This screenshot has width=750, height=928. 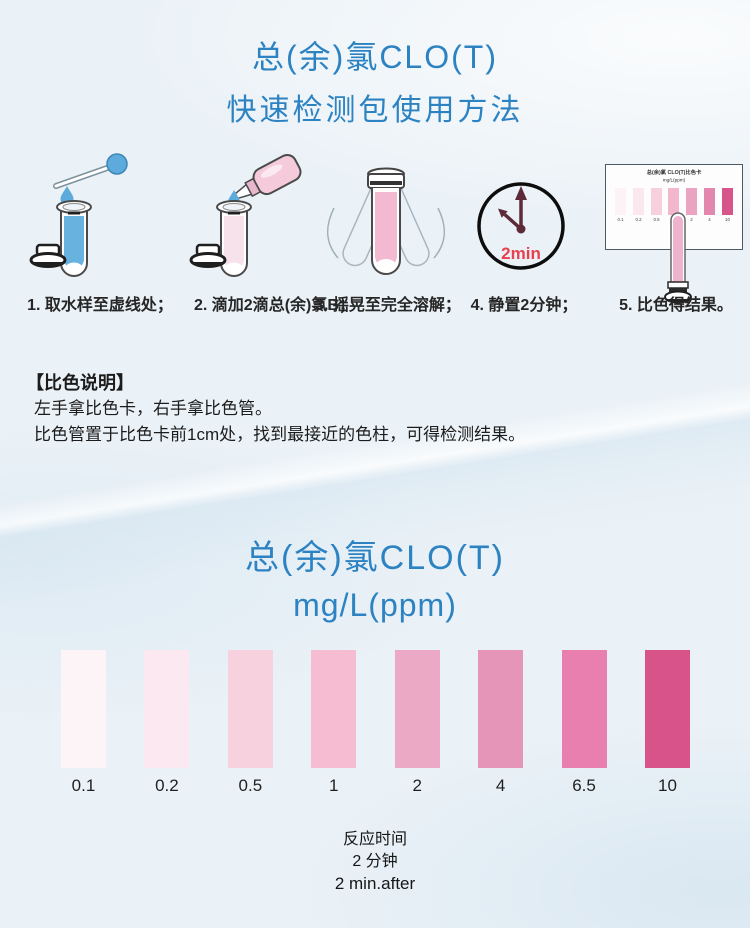 I want to click on test-tube-blue, so click(x=74, y=238).